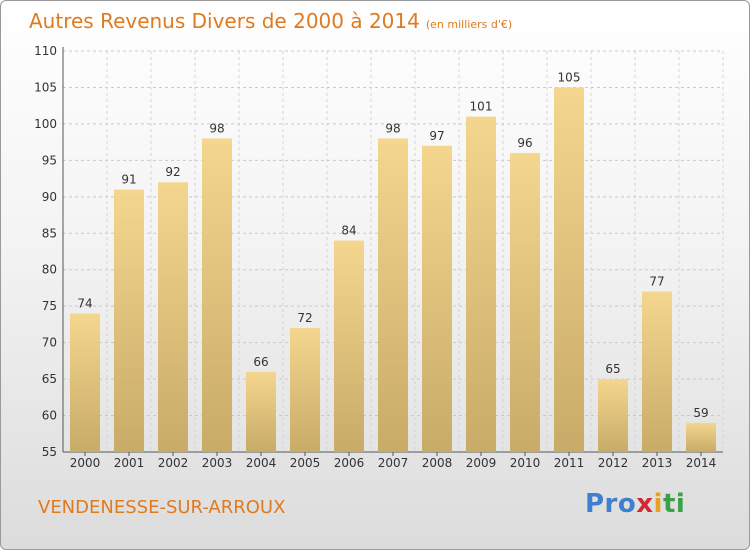  What do you see at coordinates (49, 270) in the screenshot?
I see `y-tick-label: 80` at bounding box center [49, 270].